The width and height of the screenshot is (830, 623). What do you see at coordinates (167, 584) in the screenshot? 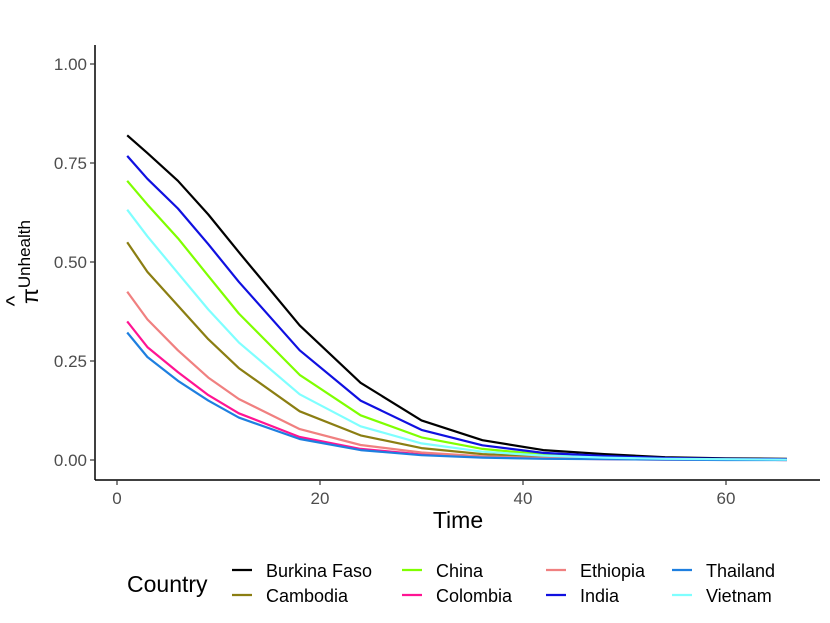
I see `legend-title: Country` at bounding box center [167, 584].